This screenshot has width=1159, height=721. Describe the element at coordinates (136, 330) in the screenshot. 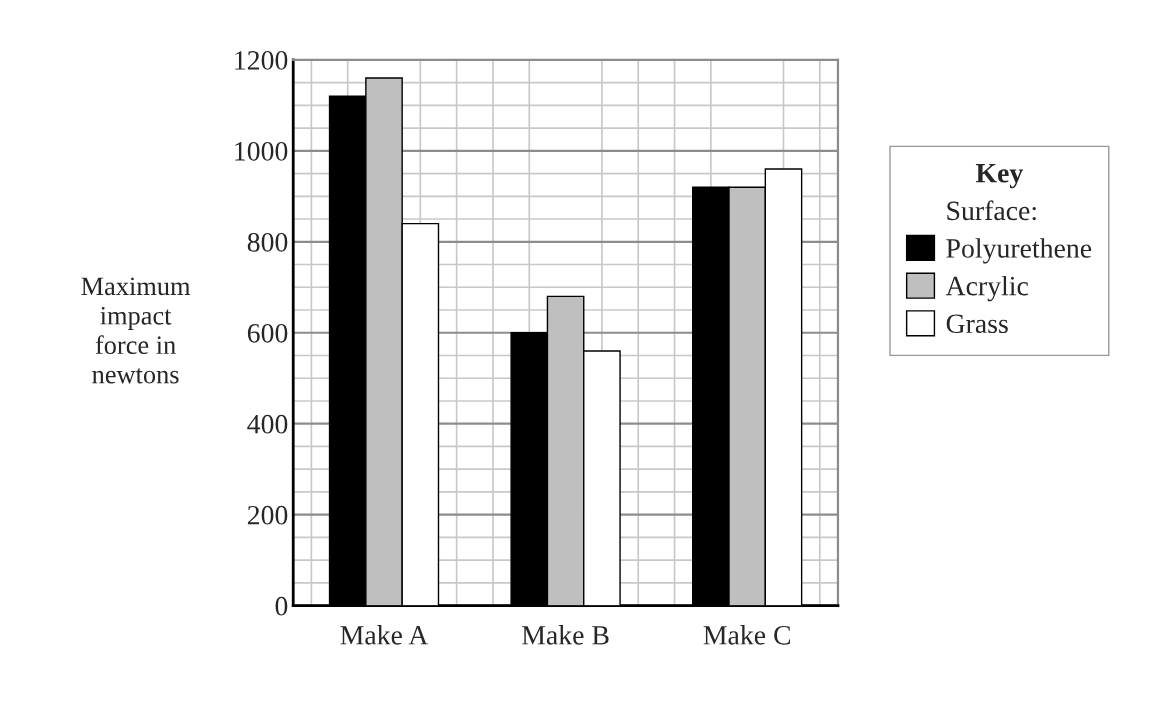

I see `y-axis-title: Maximum impact force in newtons` at that location.